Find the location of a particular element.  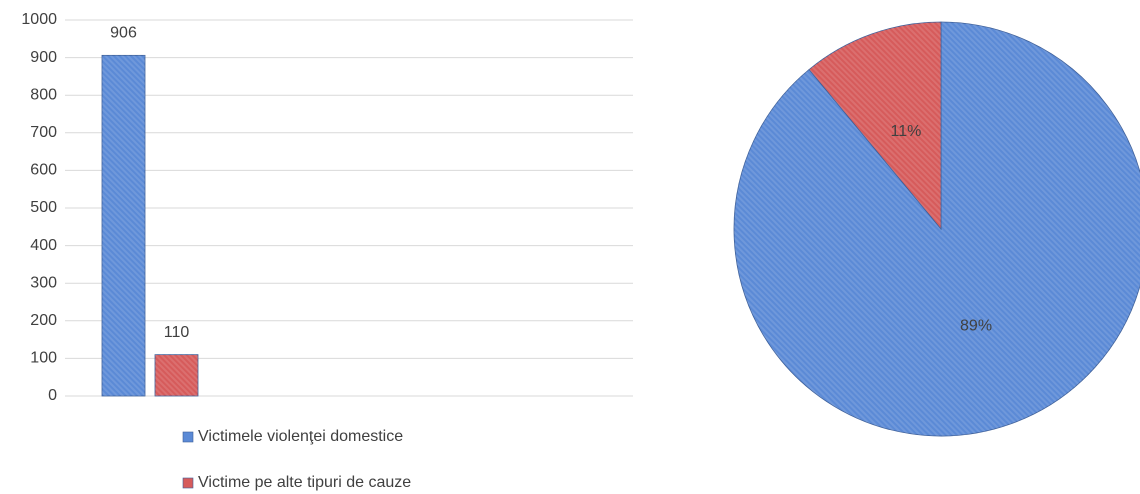

y-tick-label: 1000 is located at coordinates (39, 19).